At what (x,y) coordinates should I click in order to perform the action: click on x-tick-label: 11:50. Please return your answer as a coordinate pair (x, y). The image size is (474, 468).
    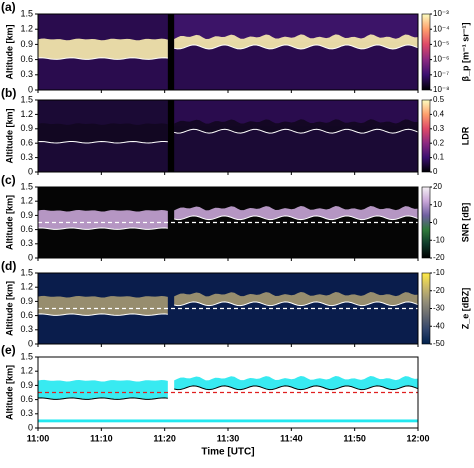
    Looking at the image, I should click on (354, 438).